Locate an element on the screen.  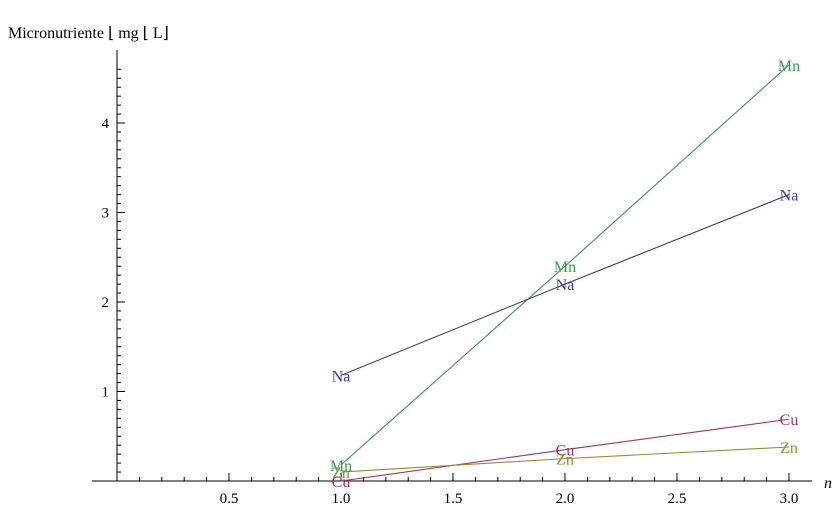
x-tick-label: 0.5 is located at coordinates (229, 499).